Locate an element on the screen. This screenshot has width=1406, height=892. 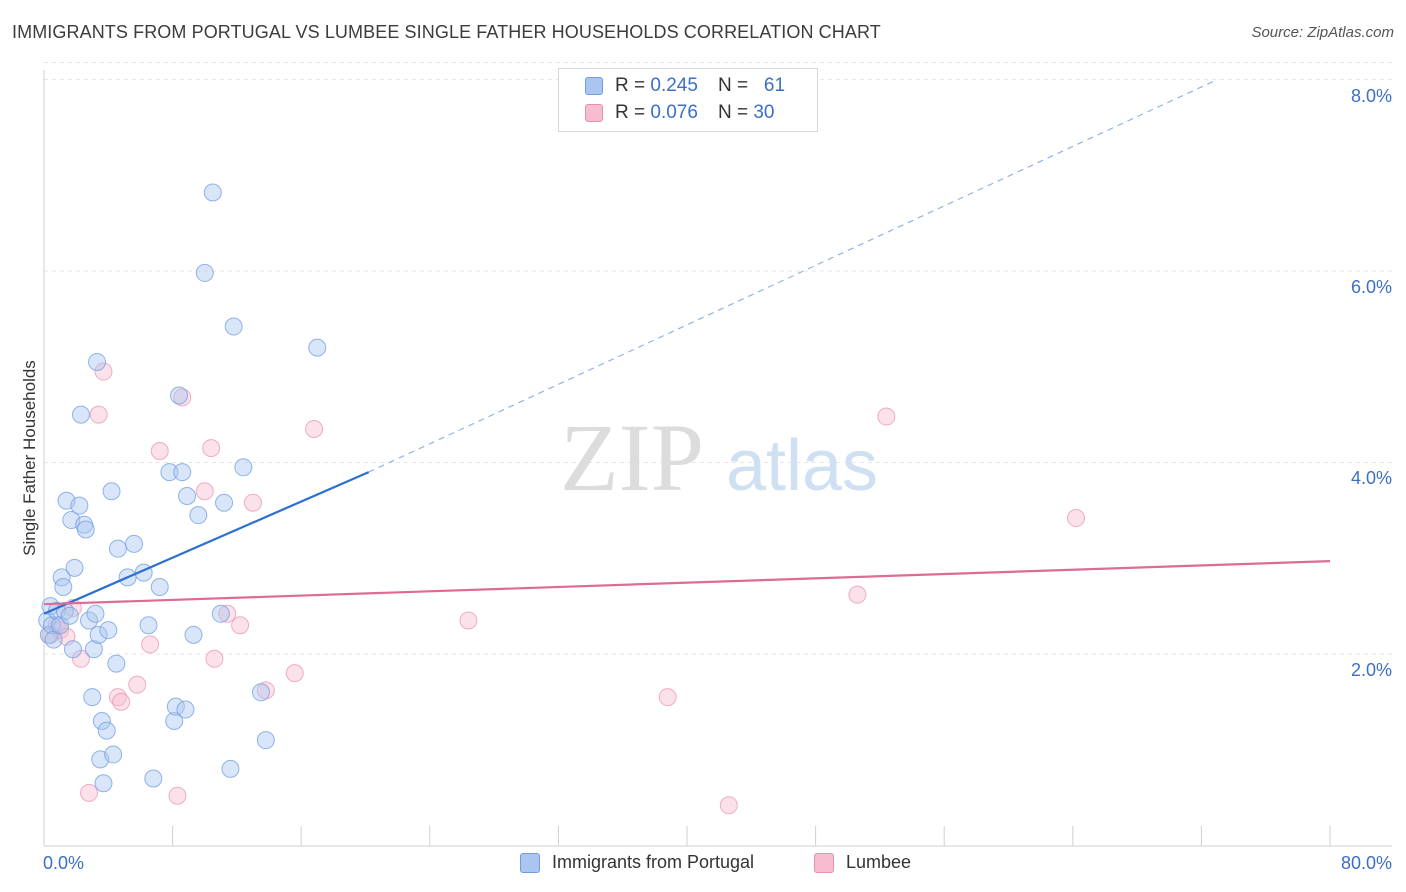
correlation-legend: R = 0.245 N = 61 R = 0.076 N = 30 is located at coordinates (688, 100).